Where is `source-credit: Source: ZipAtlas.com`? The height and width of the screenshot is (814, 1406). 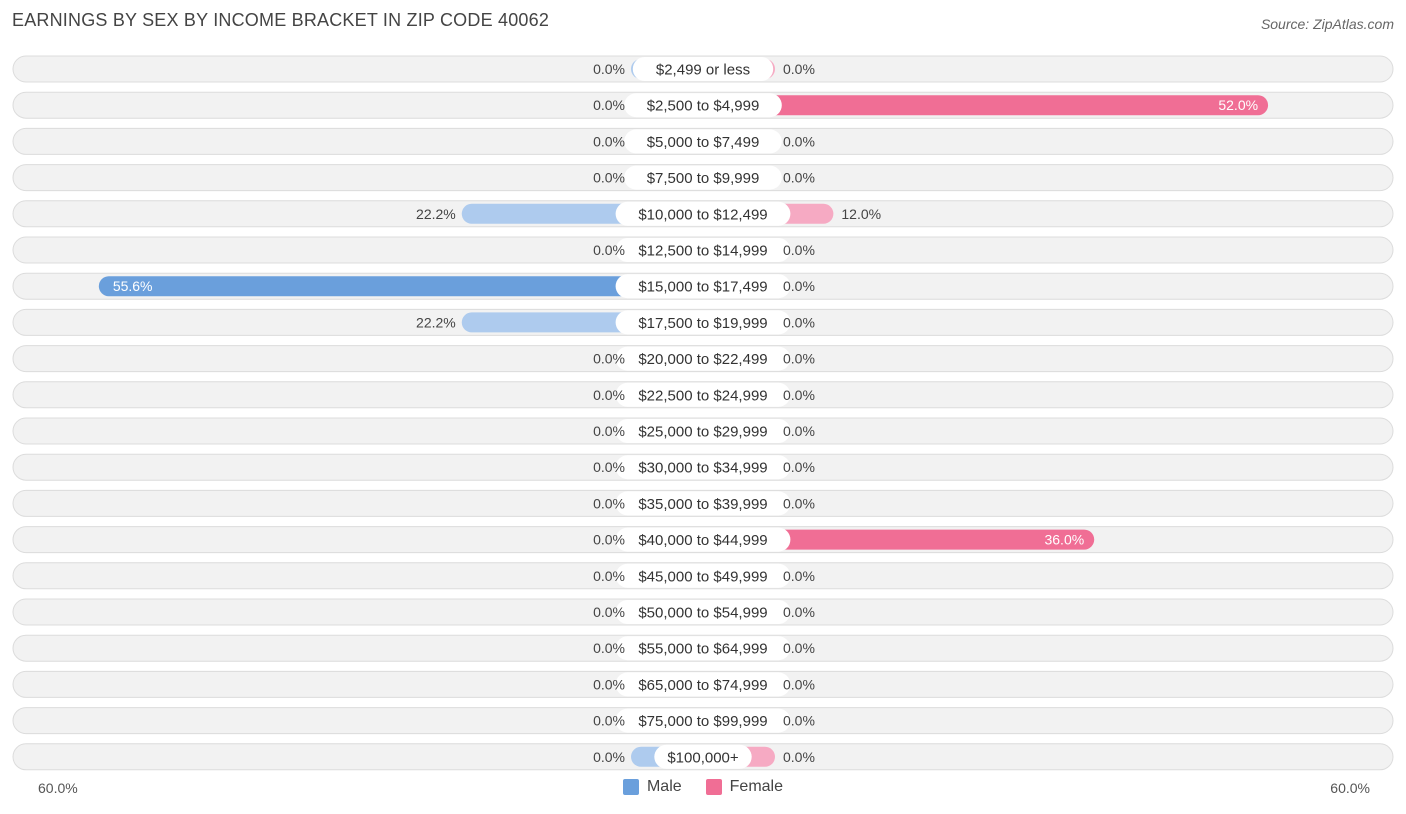
source-credit: Source: ZipAtlas.com is located at coordinates (1327, 24).